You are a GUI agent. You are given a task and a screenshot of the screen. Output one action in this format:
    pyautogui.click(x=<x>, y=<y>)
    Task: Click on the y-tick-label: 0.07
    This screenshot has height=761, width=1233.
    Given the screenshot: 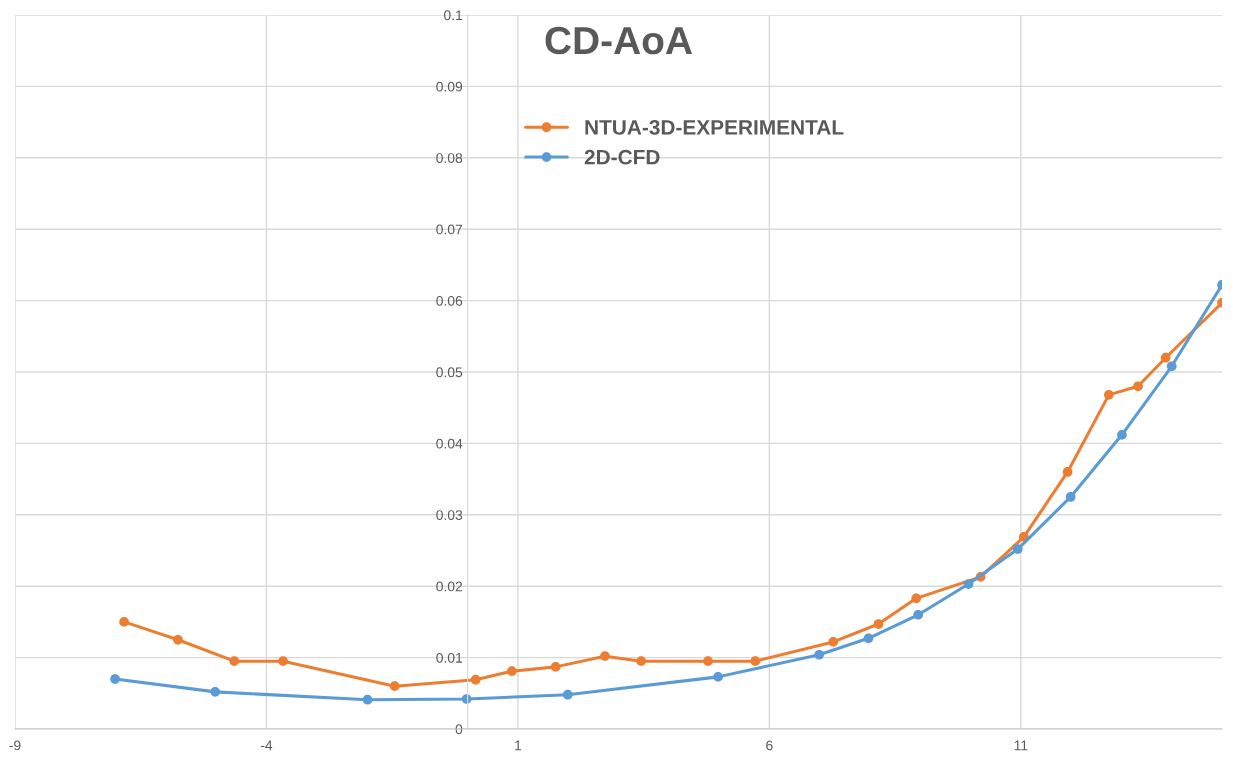 What is the action you would take?
    pyautogui.click(x=449, y=229)
    